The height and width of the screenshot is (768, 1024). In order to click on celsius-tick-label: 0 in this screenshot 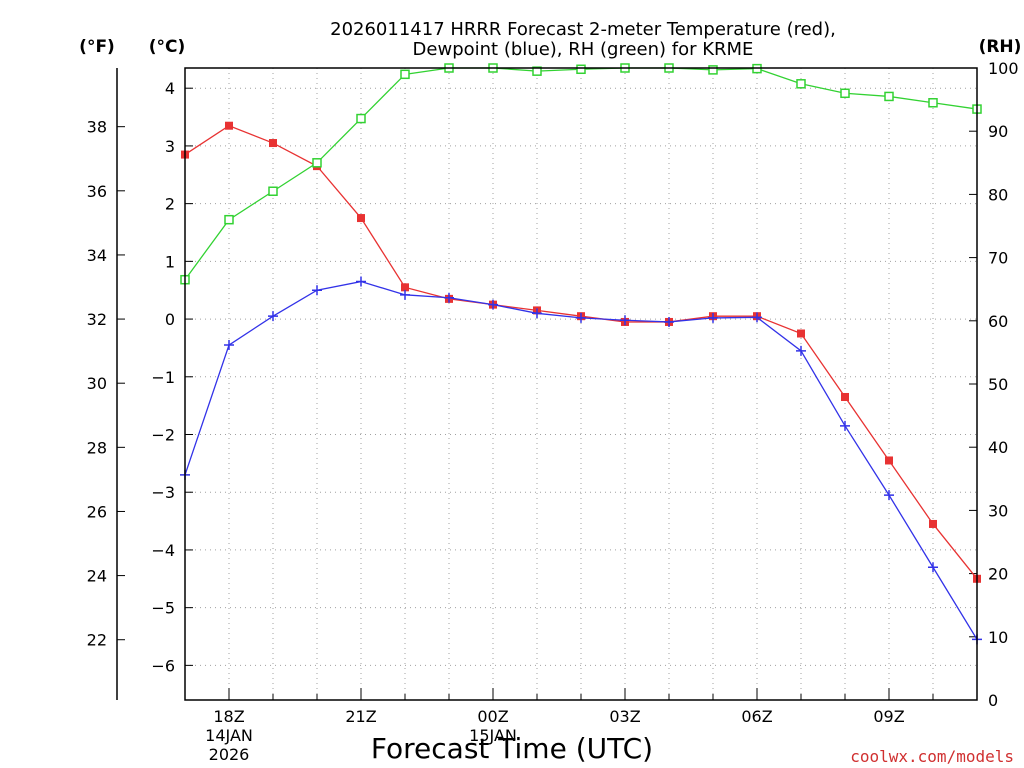, I will do `click(170, 319)`.